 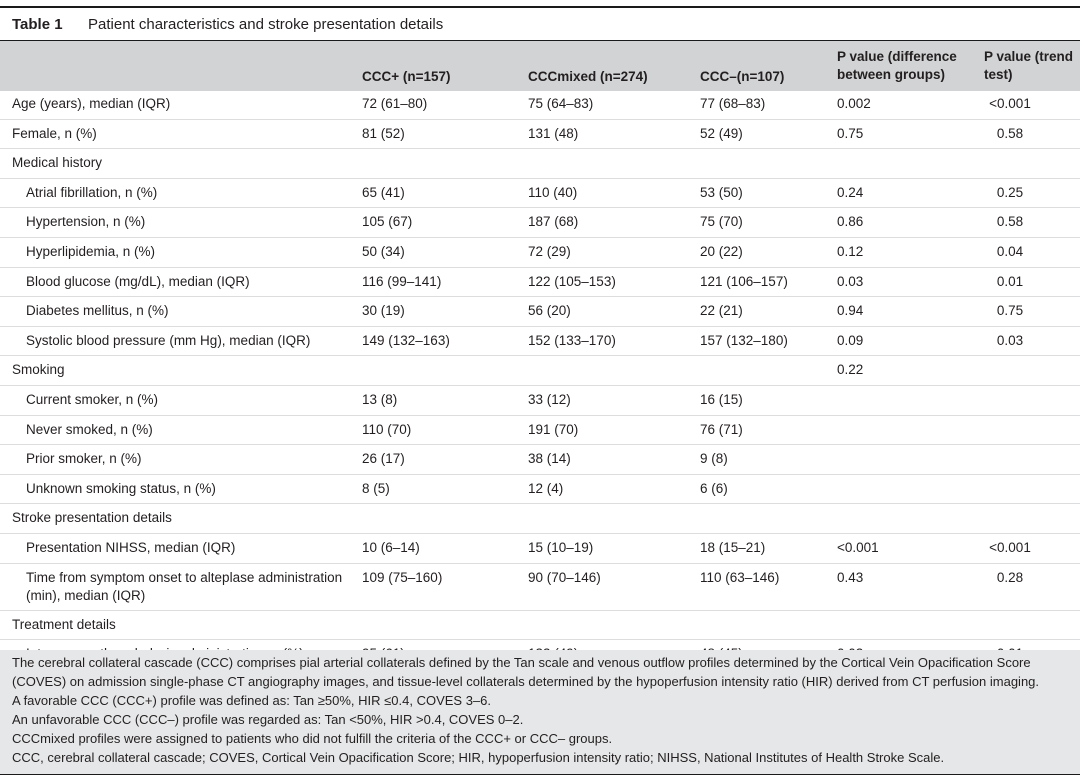 I want to click on cell-ccc-minus: 77 (68–83), so click(x=733, y=103).